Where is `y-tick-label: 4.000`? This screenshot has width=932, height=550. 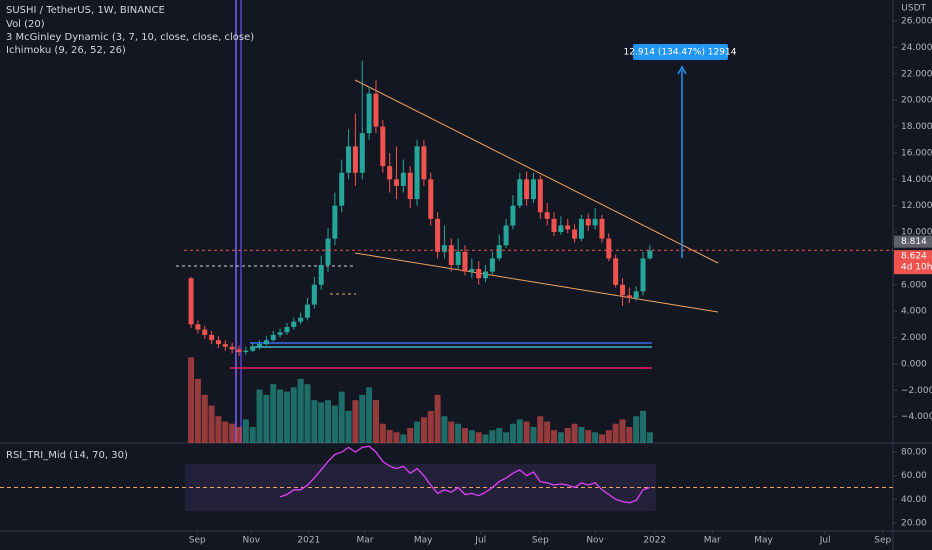 y-tick-label: 4.000 is located at coordinates (914, 312).